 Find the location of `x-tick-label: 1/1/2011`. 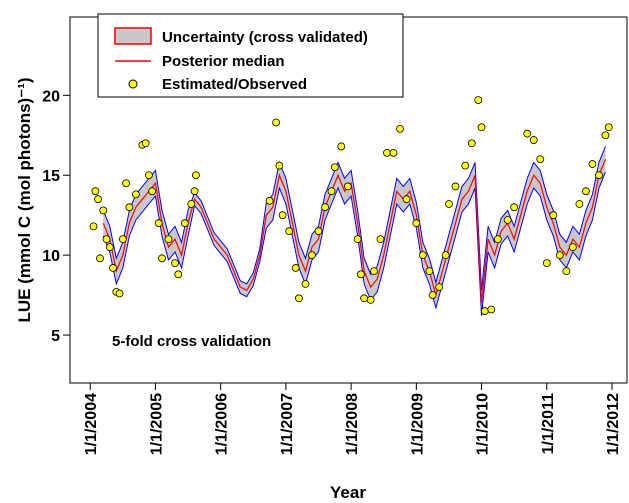

x-tick-label: 1/1/2011 is located at coordinates (548, 424).